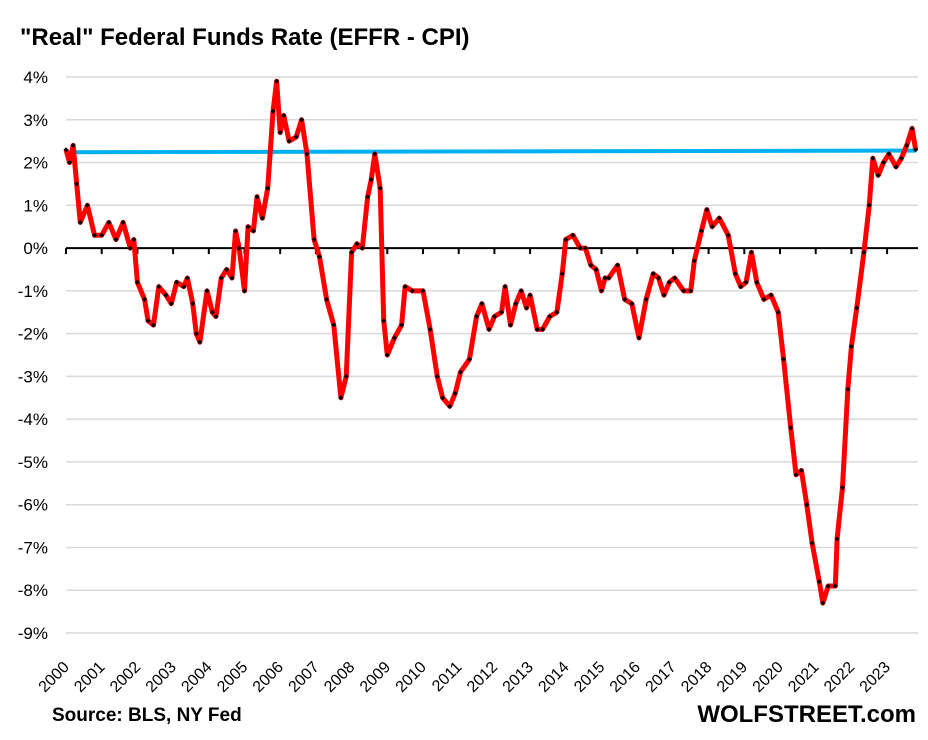 This screenshot has width=928, height=740. Describe the element at coordinates (33, 334) in the screenshot. I see `y-tick-label: -2%` at that location.